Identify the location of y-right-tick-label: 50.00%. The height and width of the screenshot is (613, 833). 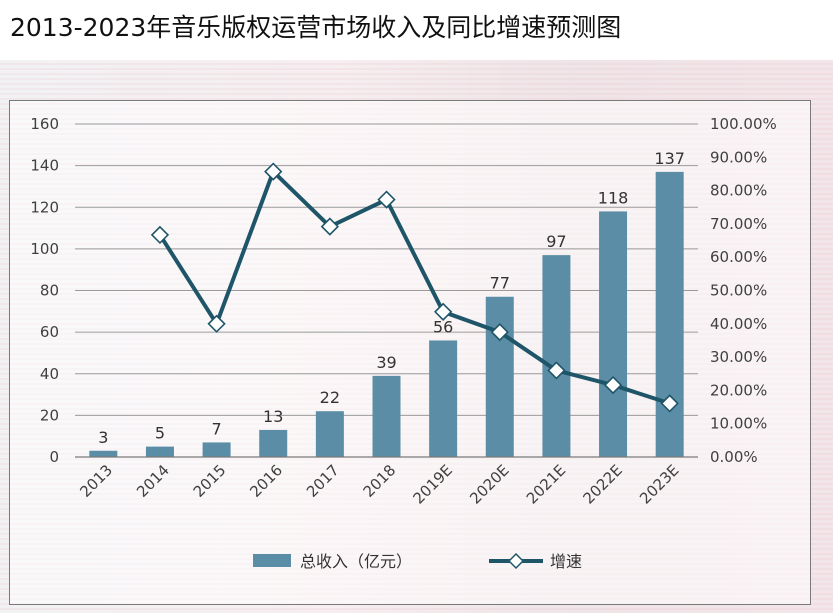
(738, 291).